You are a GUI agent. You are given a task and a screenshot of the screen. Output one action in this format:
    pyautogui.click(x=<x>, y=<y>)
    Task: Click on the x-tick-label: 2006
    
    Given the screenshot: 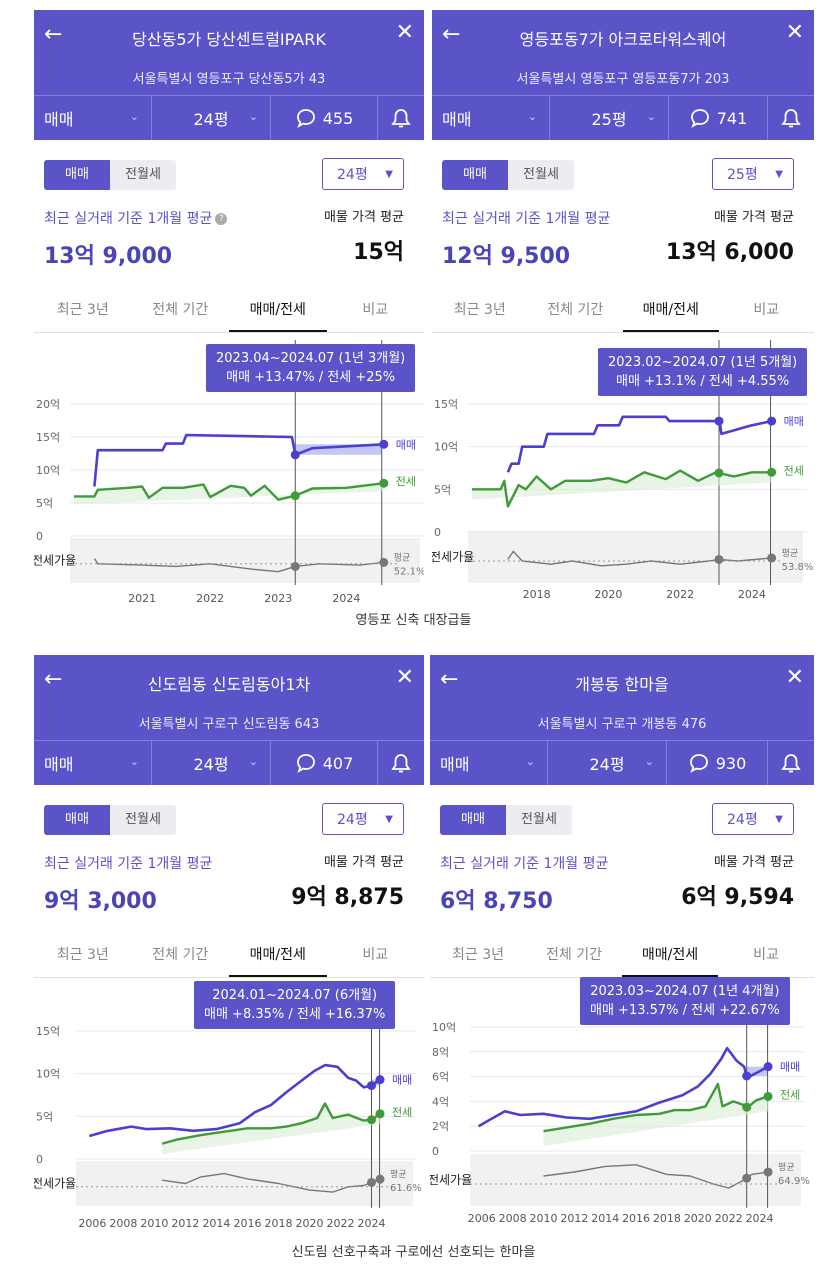 What is the action you would take?
    pyautogui.click(x=92, y=1223)
    